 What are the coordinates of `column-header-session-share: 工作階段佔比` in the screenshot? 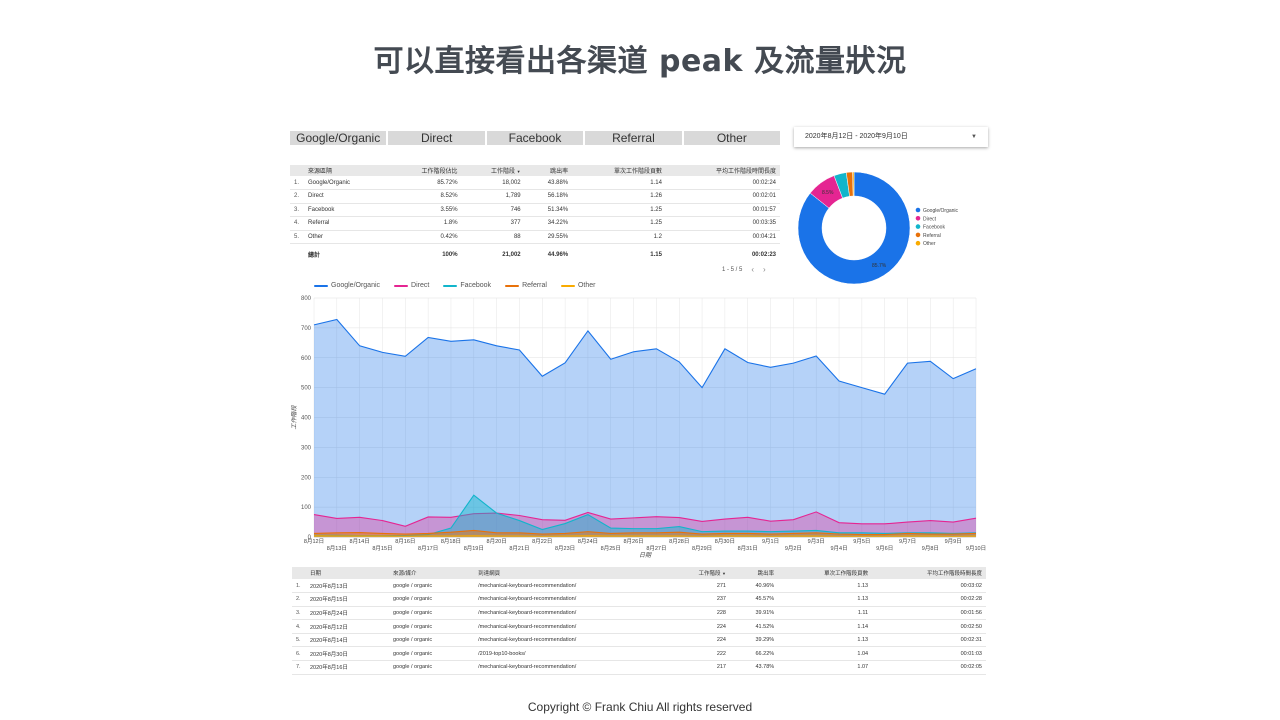 It's located at (424, 170).